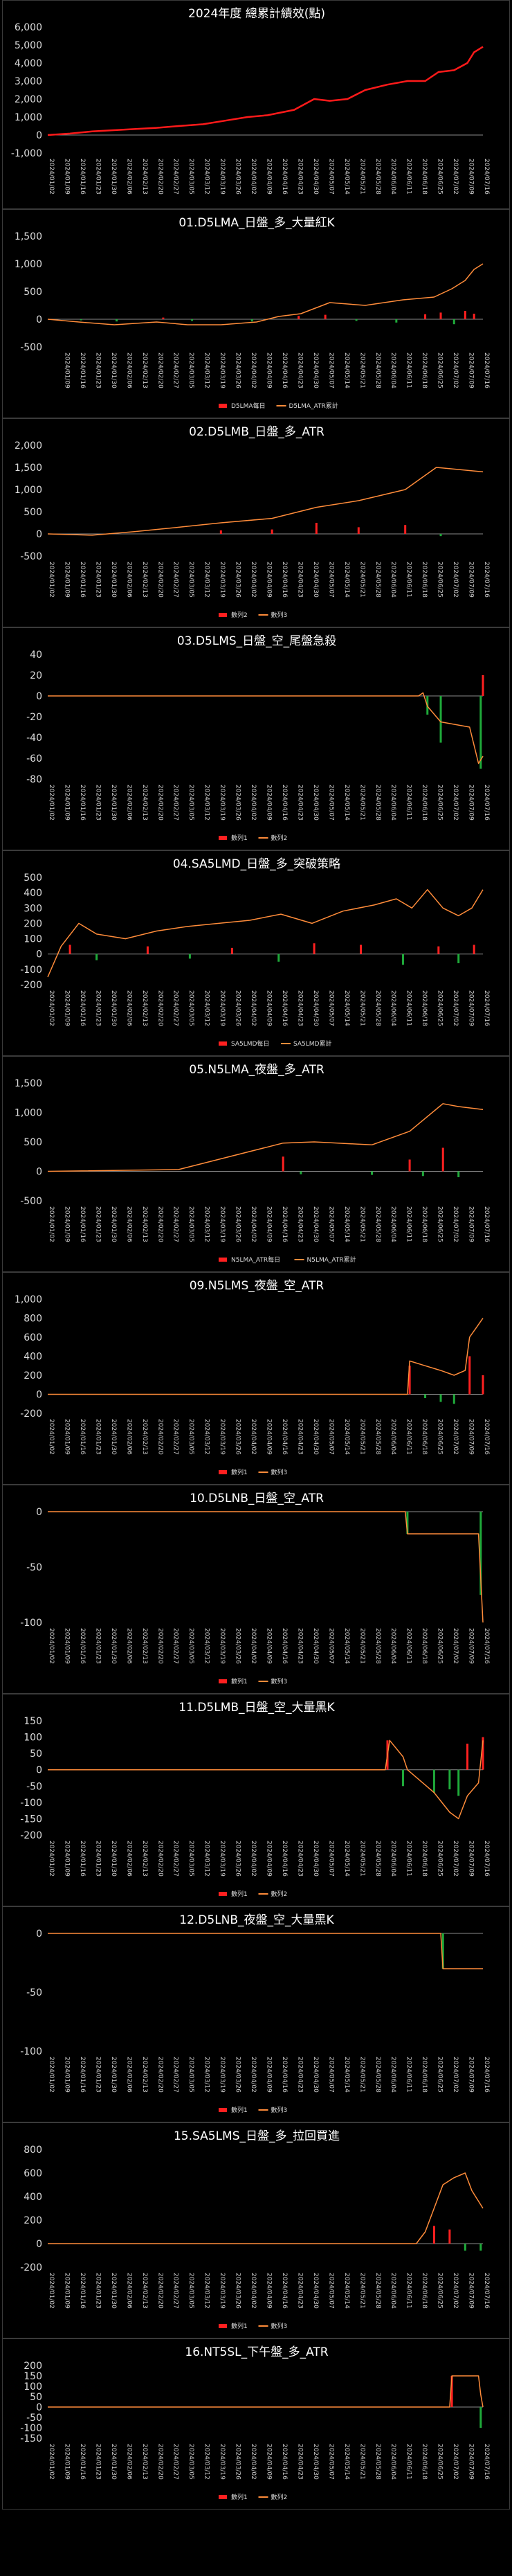 This screenshot has width=512, height=2576. What do you see at coordinates (191, 1008) in the screenshot?
I see `x-tick-label: 2024/03/05` at bounding box center [191, 1008].